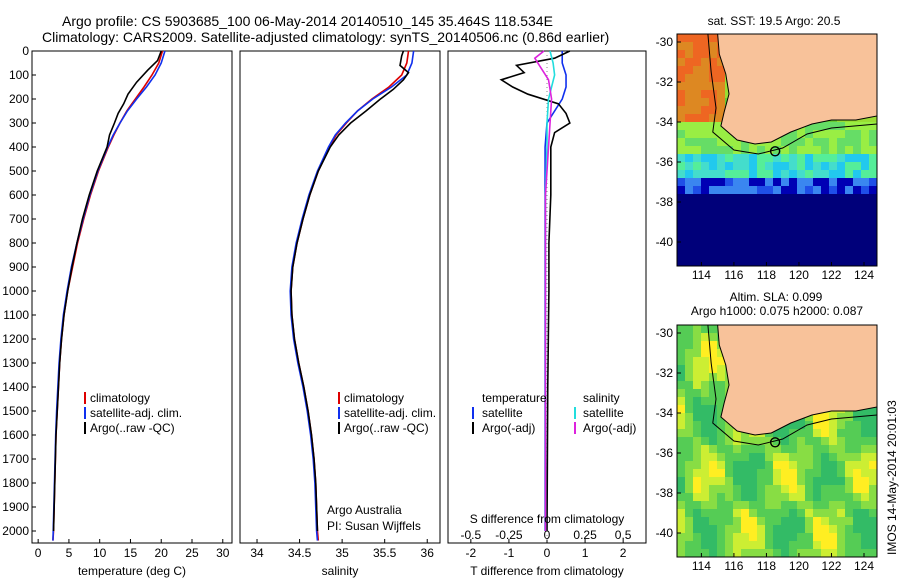  I want to click on x-tick-label: 5, so click(69, 553).